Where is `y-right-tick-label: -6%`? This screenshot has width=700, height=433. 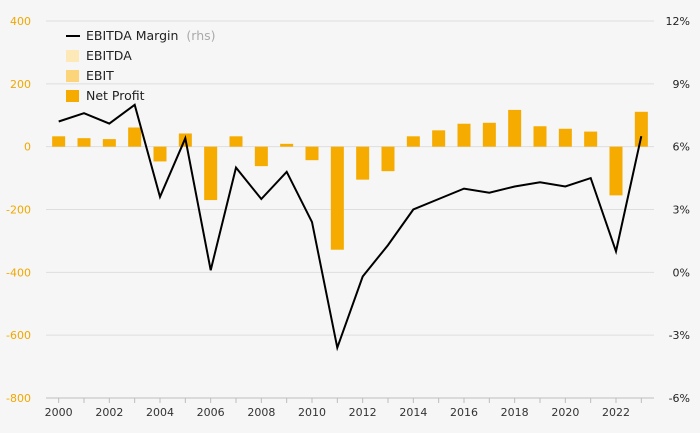
y-right-tick-label: -6% is located at coordinates (679, 398).